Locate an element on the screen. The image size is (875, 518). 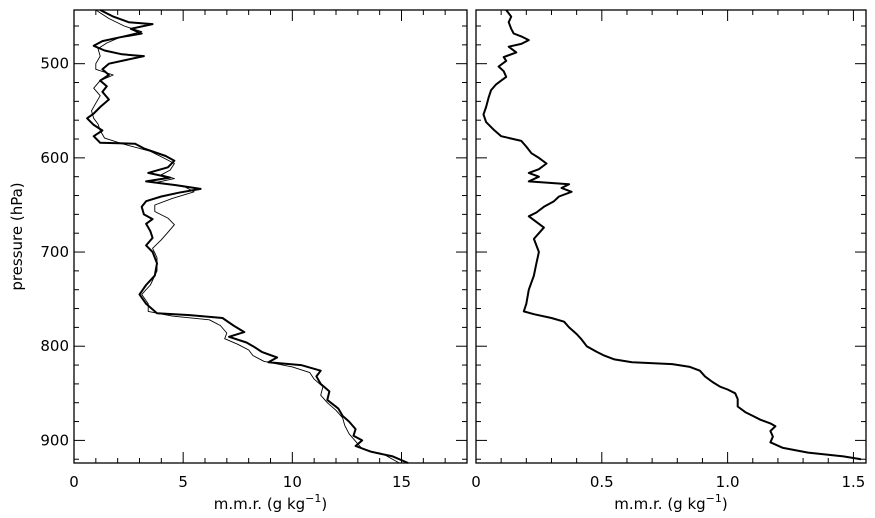
x-tick-label: 10 is located at coordinates (292, 482).